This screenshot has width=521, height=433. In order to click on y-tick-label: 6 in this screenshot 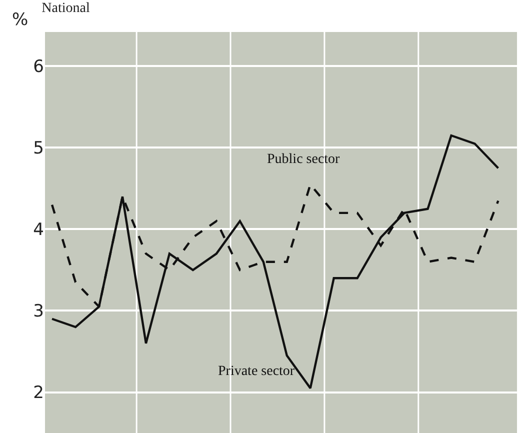, I will do `click(38, 67)`.